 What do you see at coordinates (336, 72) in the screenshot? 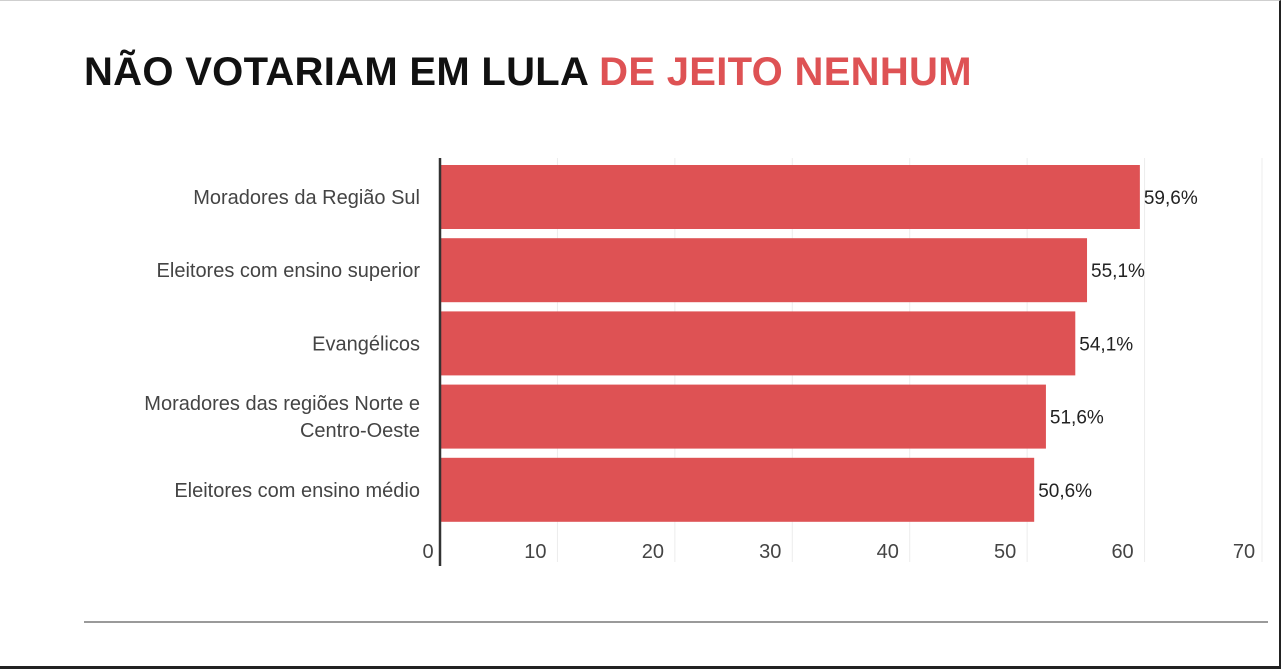
I see `title-part-main: NÃO VOTARIAM EM LULA` at bounding box center [336, 72].